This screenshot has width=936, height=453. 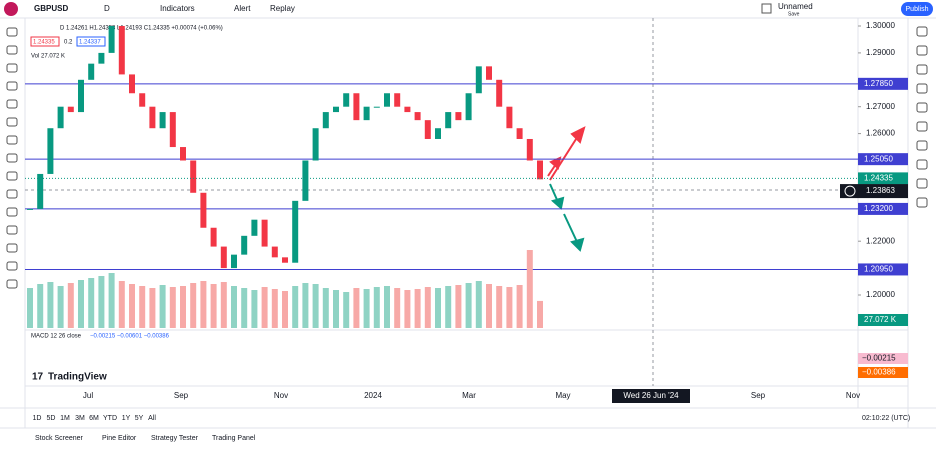 What do you see at coordinates (51, 8) in the screenshot?
I see `symbol: GBPUSD` at bounding box center [51, 8].